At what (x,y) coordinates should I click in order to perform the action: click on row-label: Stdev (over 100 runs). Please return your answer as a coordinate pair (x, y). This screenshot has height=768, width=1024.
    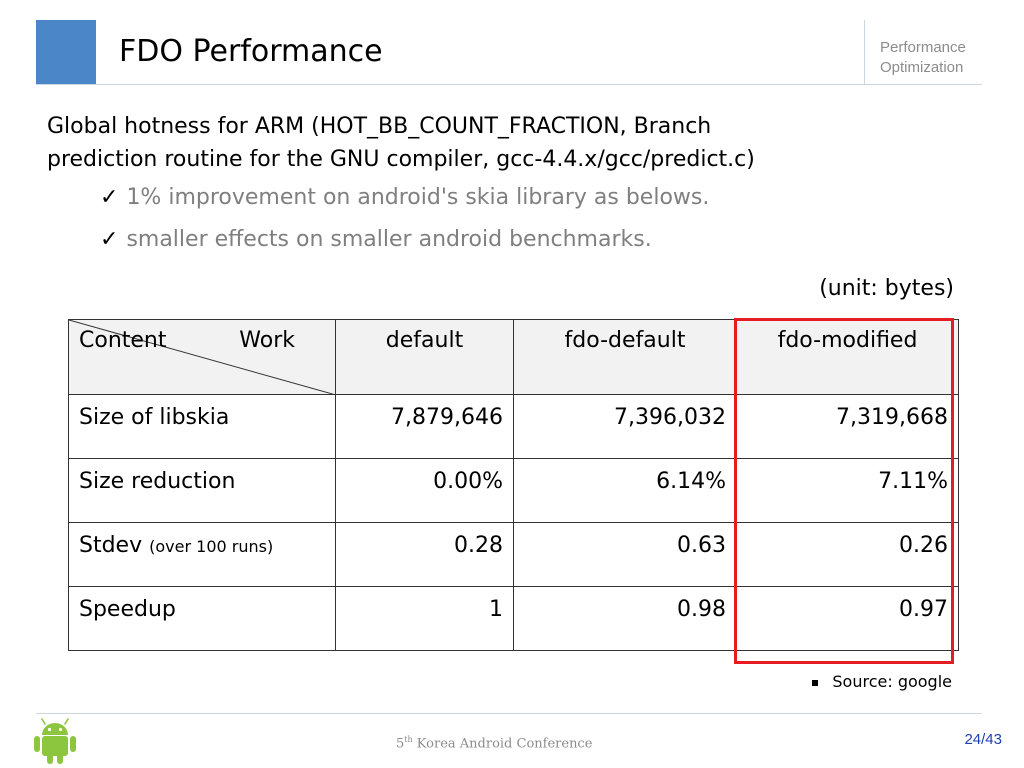
    Looking at the image, I should click on (202, 554).